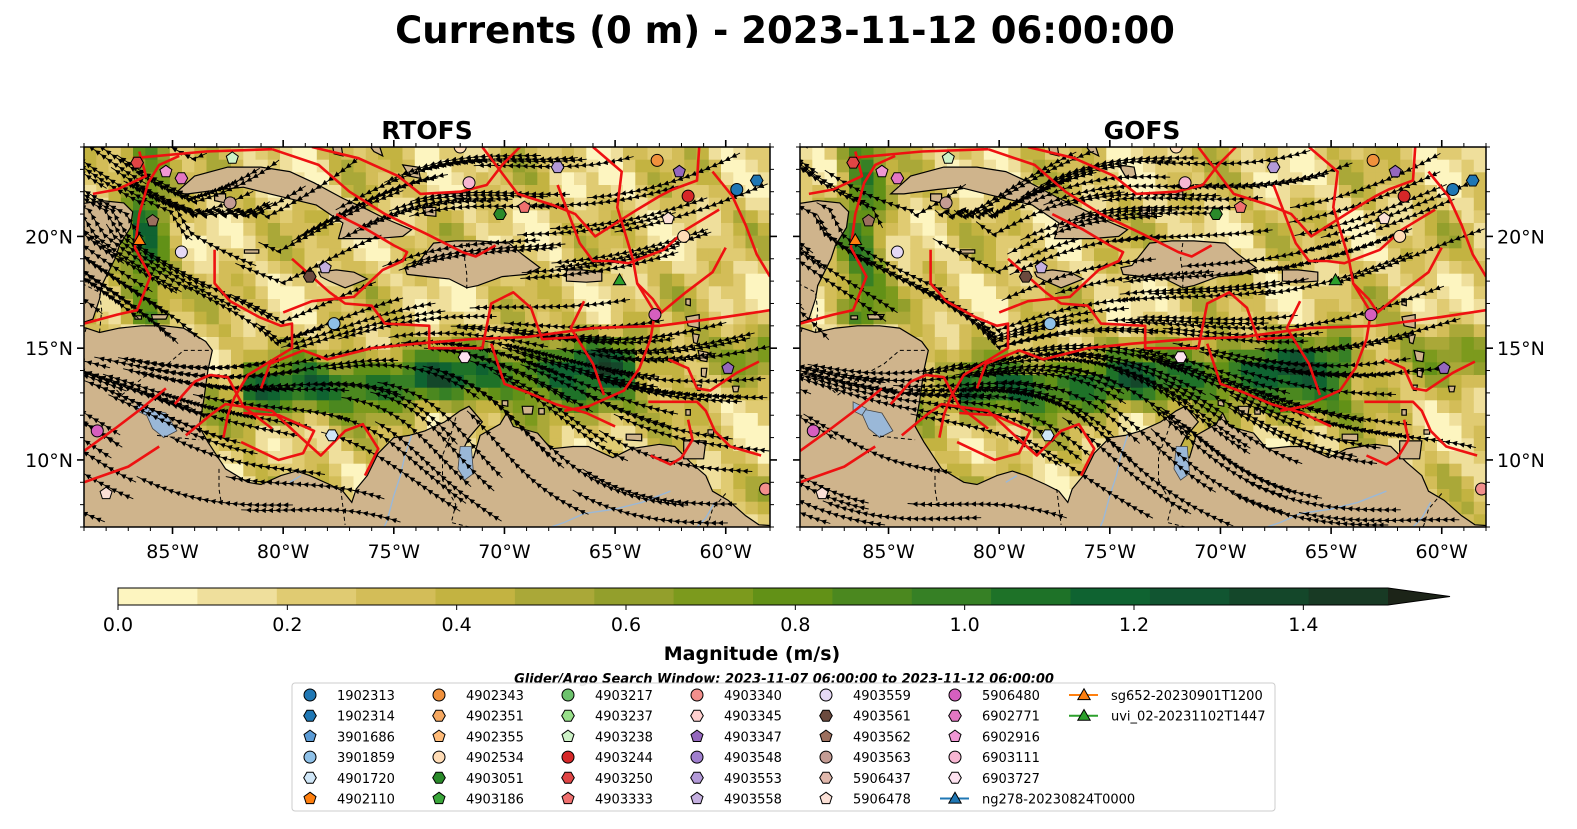 Image resolution: width=1577 pixels, height=829 pixels. What do you see at coordinates (736, 799) in the screenshot?
I see `legend-item: 4903558` at bounding box center [736, 799].